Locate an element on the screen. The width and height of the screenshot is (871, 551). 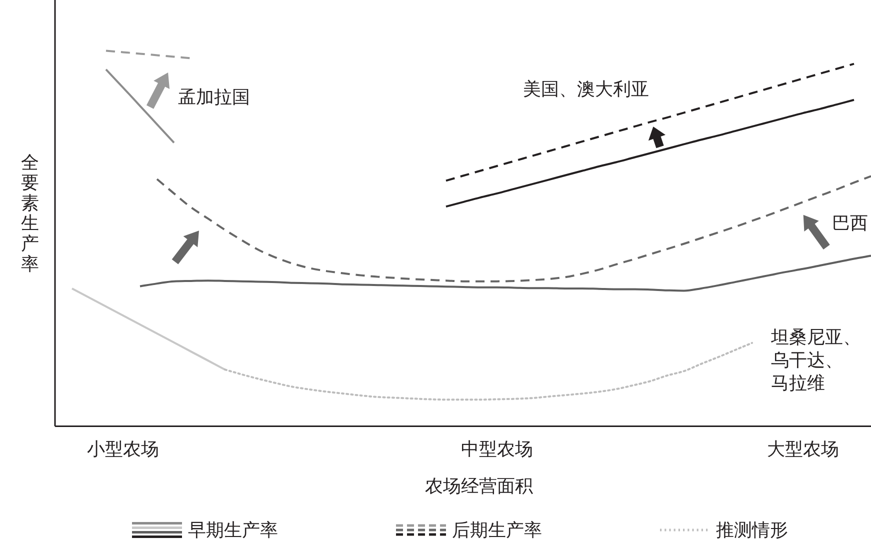
legend-label: 推测情形 is located at coordinates (752, 530).